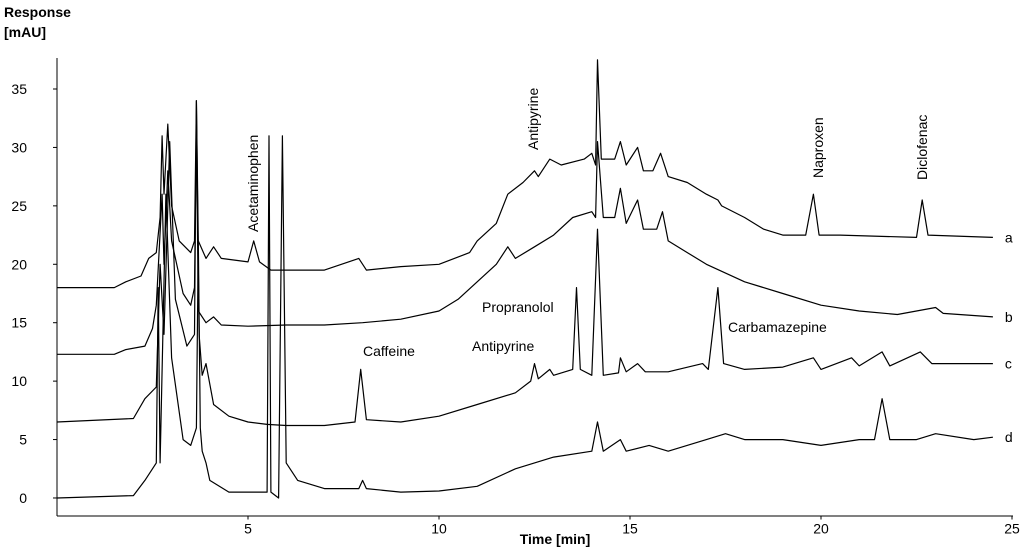 The width and height of the screenshot is (1032, 559). I want to click on x-tick-label: 15, so click(630, 529).